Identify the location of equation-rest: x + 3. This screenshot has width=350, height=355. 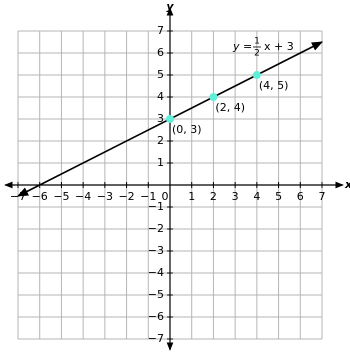
(279, 46).